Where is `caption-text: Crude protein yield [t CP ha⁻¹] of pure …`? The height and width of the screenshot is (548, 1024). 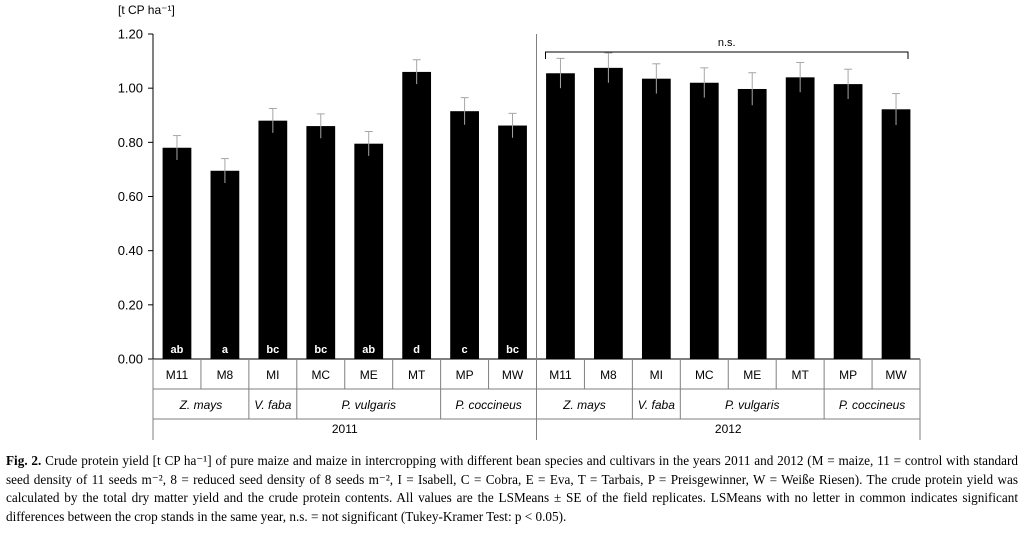 caption-text: Crude protein yield [t CP ha⁻¹] of pure … is located at coordinates (512, 488).